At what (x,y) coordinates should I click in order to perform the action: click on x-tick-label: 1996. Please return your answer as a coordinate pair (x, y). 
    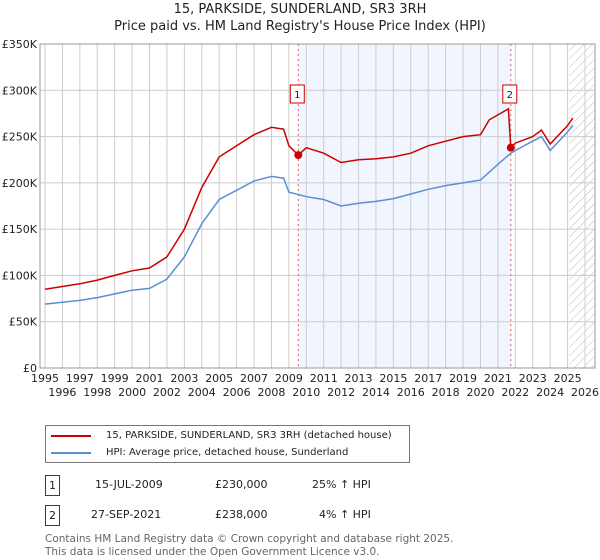
    Looking at the image, I should click on (62, 392).